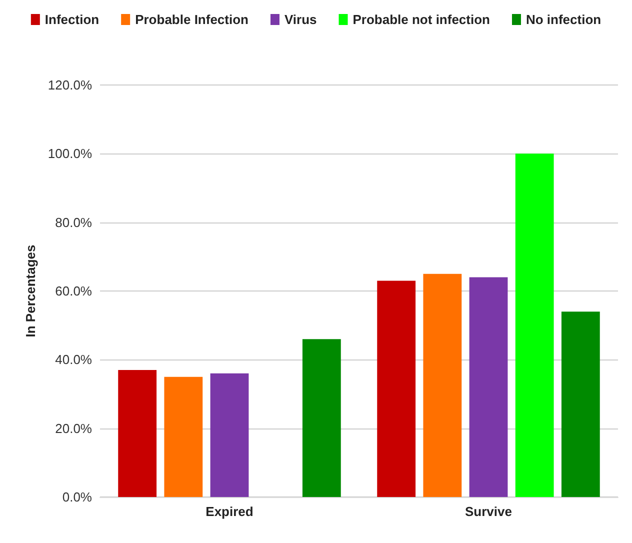 The width and height of the screenshot is (632, 543). Describe the element at coordinates (421, 19) in the screenshot. I see `legend-label: Probable not infection` at that location.